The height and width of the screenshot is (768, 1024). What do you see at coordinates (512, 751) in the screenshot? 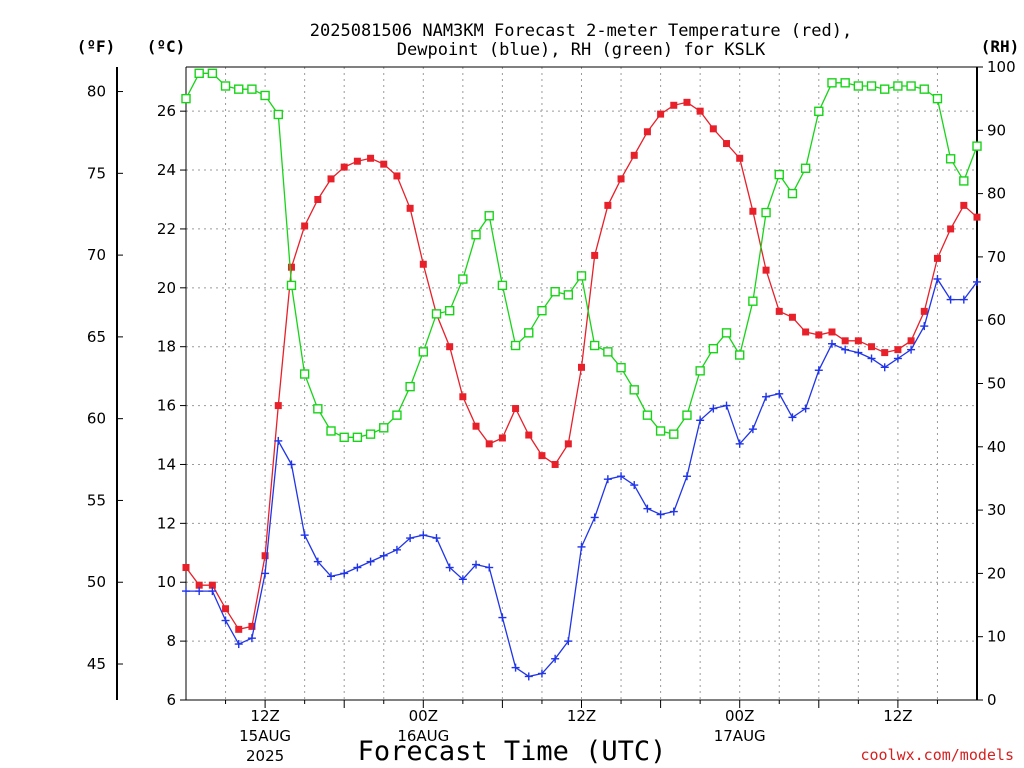
I see `x-axis-label: Forecast Time (UTC)` at bounding box center [512, 751].